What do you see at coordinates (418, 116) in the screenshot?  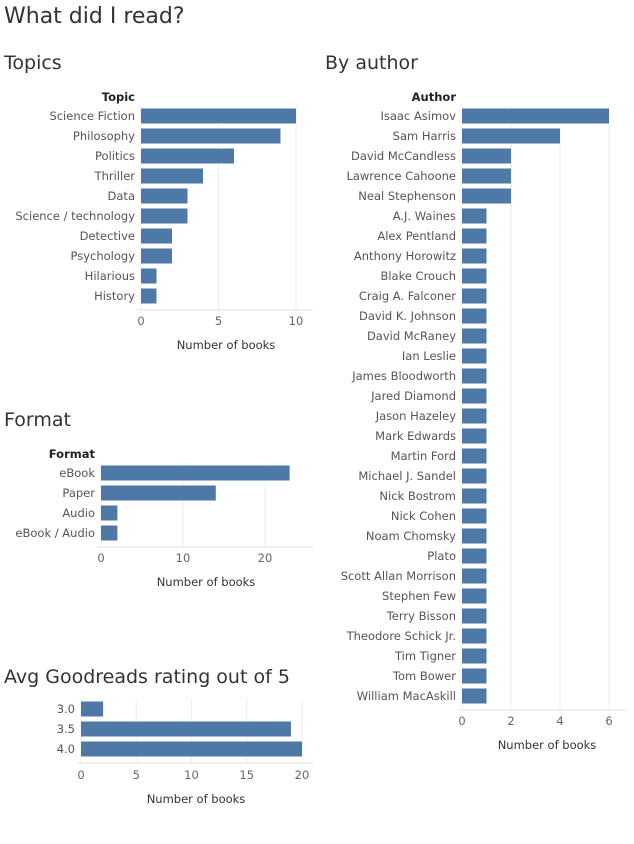 I see `author-category-label: Isaac Asimov` at bounding box center [418, 116].